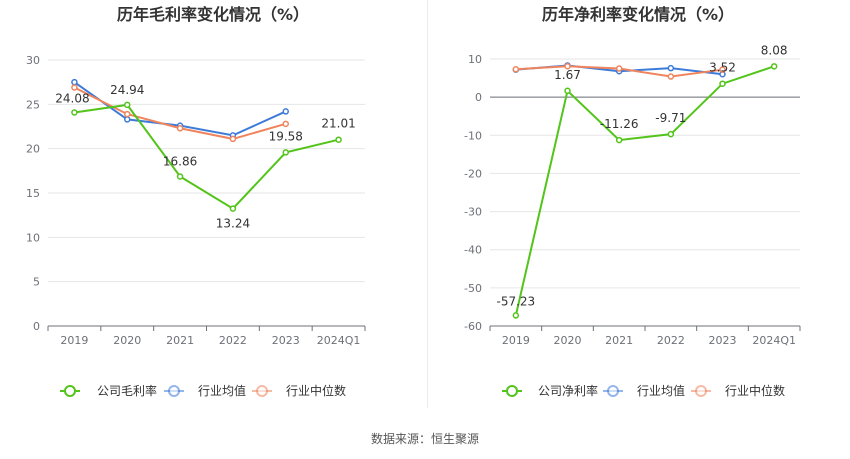 Image resolution: width=850 pixels, height=459 pixels. I want to click on series-line, so click(206, 156).